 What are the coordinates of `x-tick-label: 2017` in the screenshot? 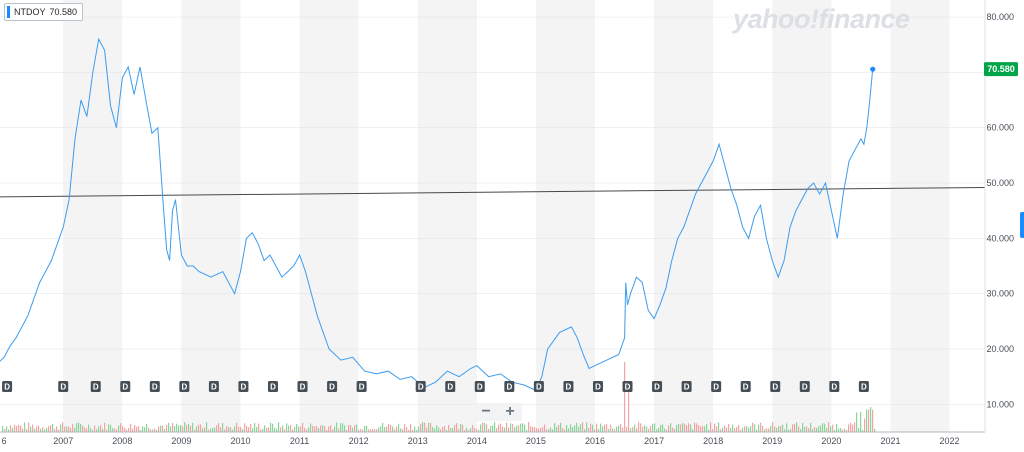 It's located at (654, 441).